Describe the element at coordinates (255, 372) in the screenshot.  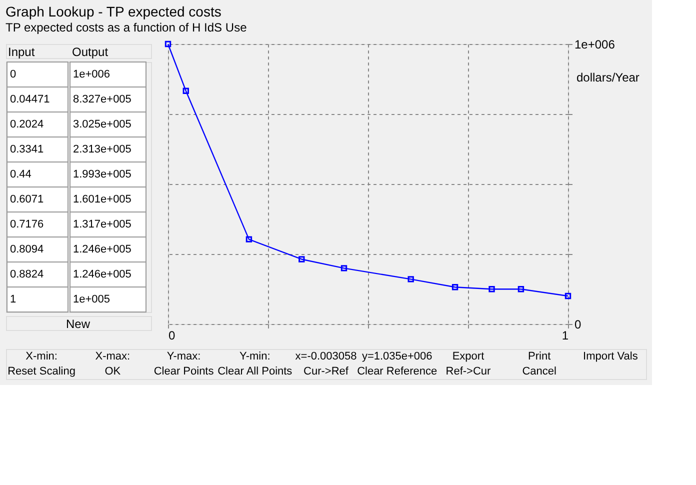
I see `text: Clear All Points` at that location.